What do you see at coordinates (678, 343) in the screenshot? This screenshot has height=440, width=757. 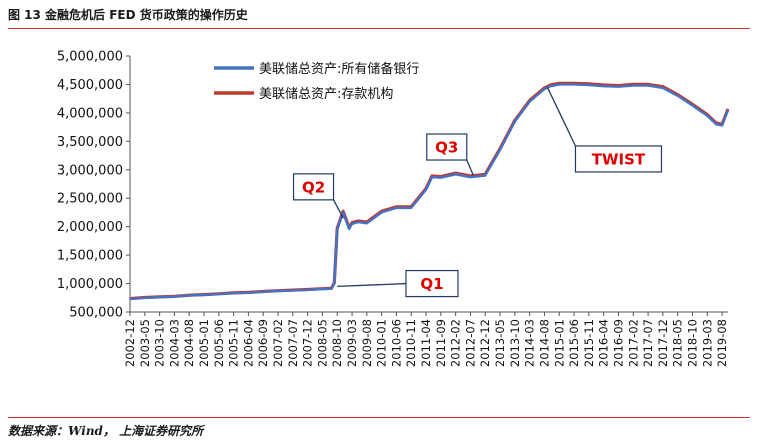 I see `x-tick-label: 2018-05` at bounding box center [678, 343].